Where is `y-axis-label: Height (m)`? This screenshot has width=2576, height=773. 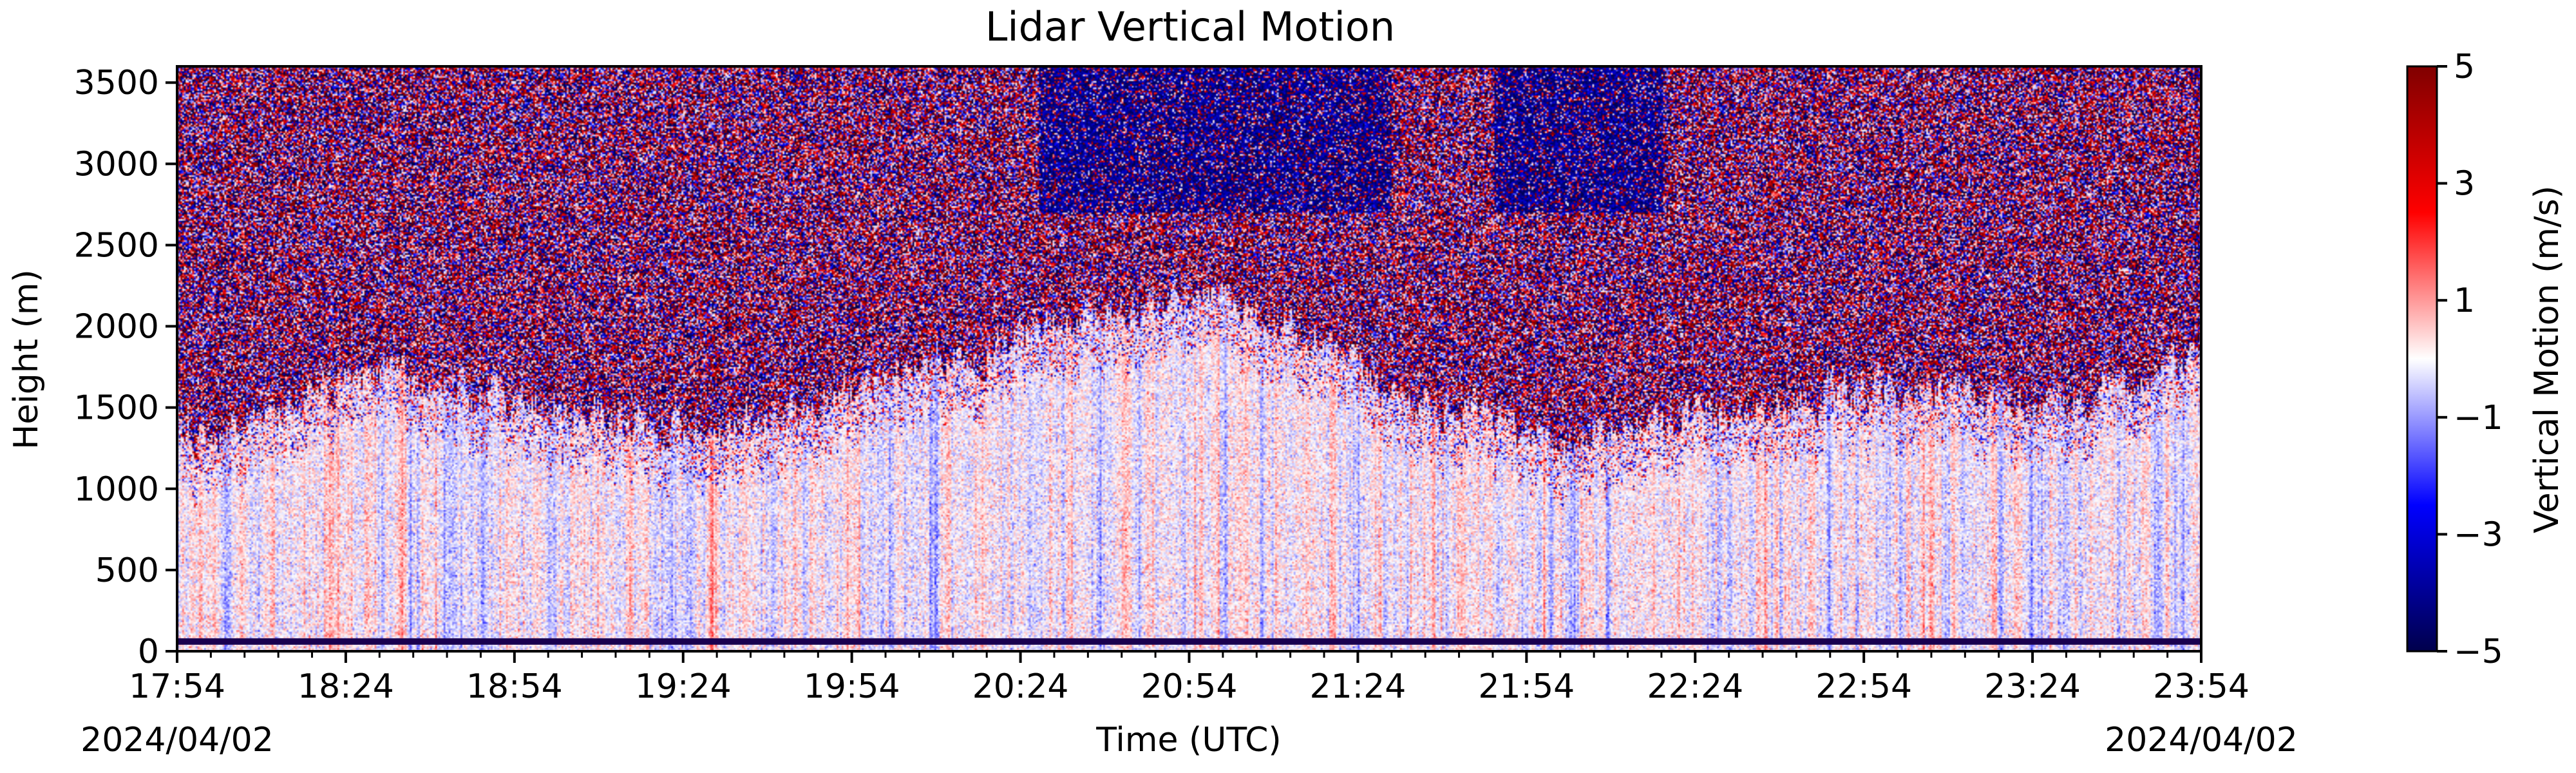
y-axis-label: Height (m) is located at coordinates (26, 360).